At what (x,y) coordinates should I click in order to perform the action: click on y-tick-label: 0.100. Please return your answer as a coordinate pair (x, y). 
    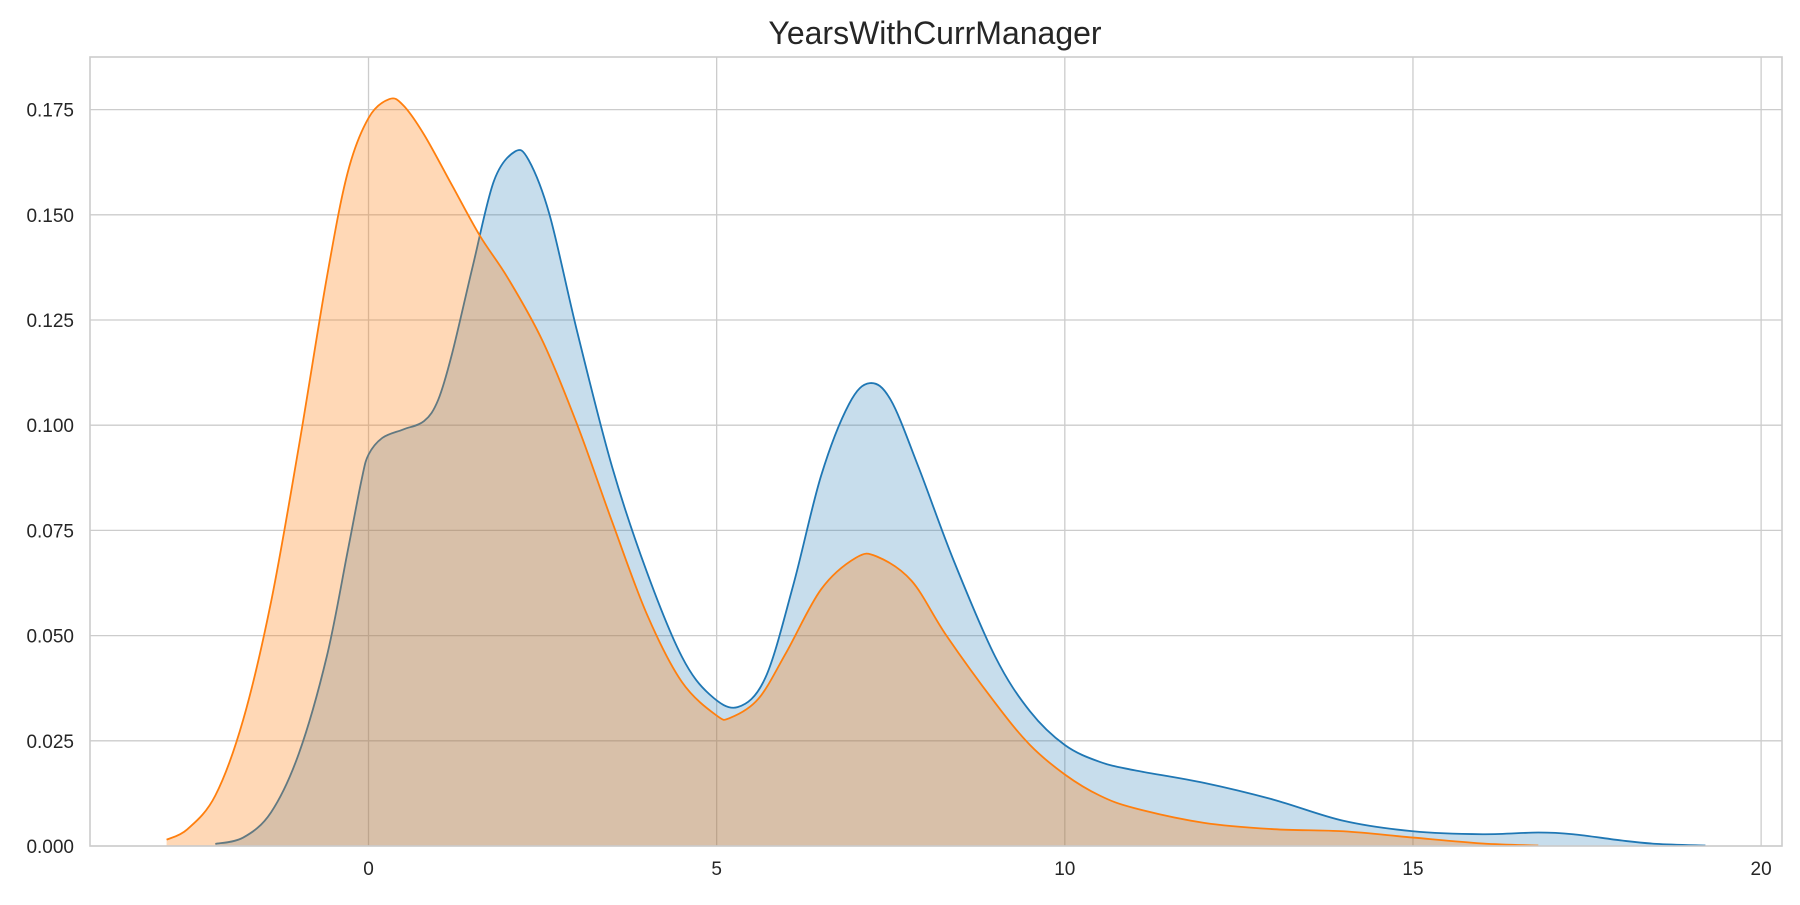
    Looking at the image, I should click on (50, 426).